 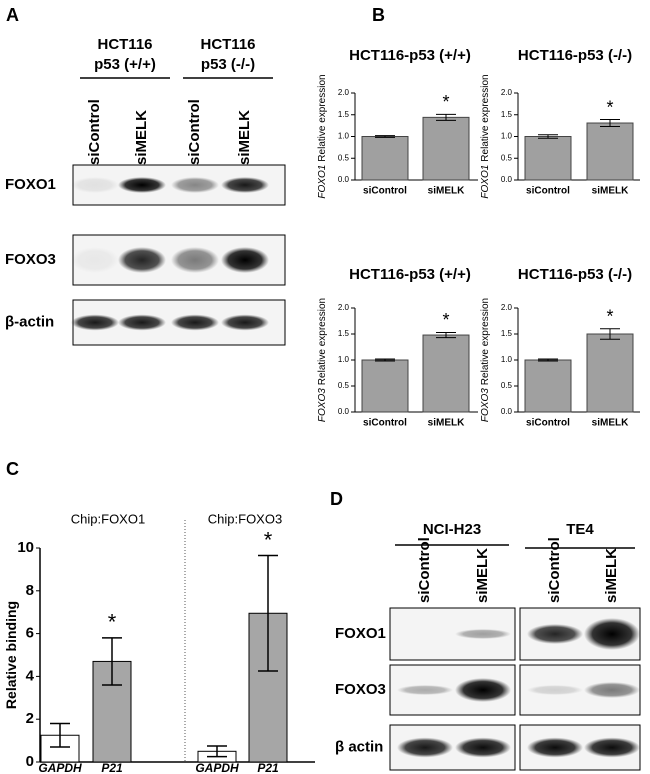 What do you see at coordinates (452, 529) in the screenshot?
I see `group-header: NCI-H23` at bounding box center [452, 529].